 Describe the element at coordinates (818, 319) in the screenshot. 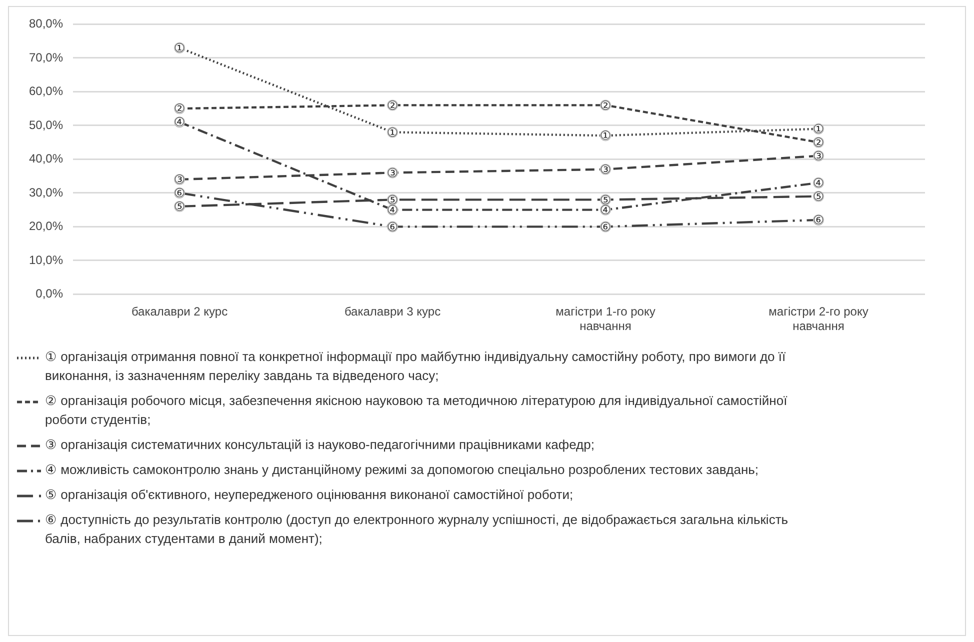

I see `x-tick-label: магістри 2-го року навчання` at that location.